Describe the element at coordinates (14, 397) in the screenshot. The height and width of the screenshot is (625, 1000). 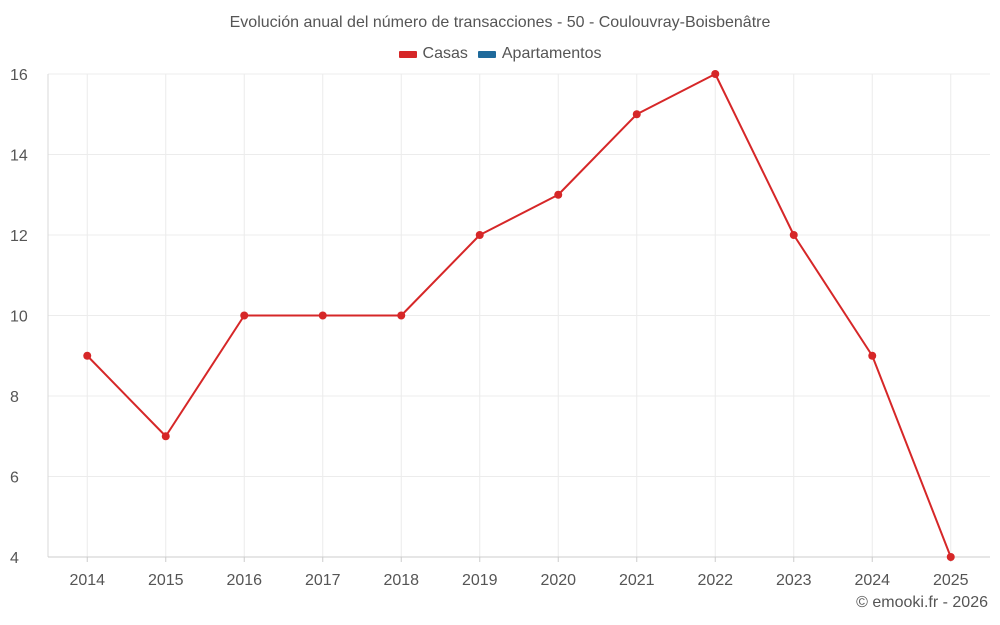
I see `y-tick-label-8: 8` at that location.